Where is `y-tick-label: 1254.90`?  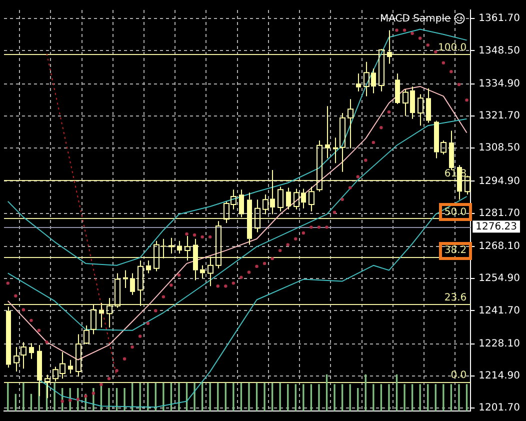 y-tick-label: 1254.90 is located at coordinates (499, 278).